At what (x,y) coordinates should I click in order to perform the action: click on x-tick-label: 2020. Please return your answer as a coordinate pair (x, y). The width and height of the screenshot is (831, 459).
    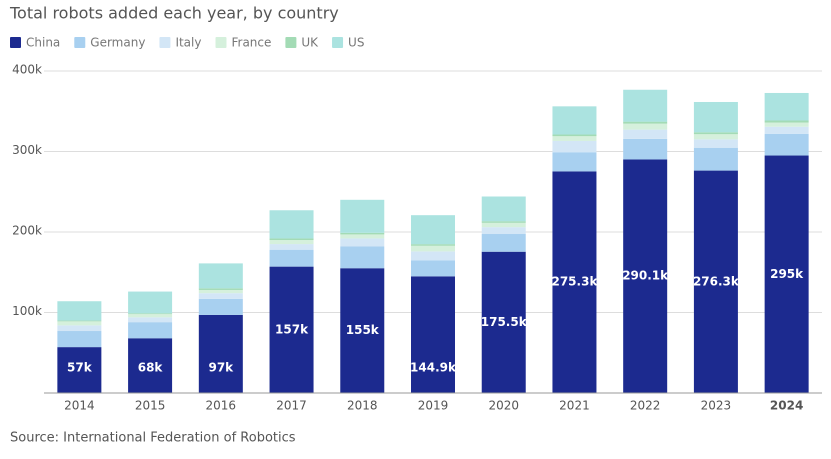
    Looking at the image, I should click on (503, 406).